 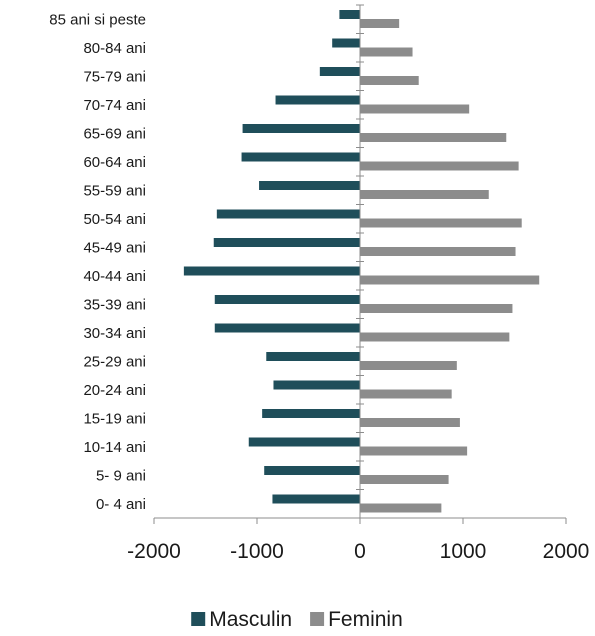 What do you see at coordinates (198, 619) in the screenshot?
I see `legend-swatch-masculin` at bounding box center [198, 619].